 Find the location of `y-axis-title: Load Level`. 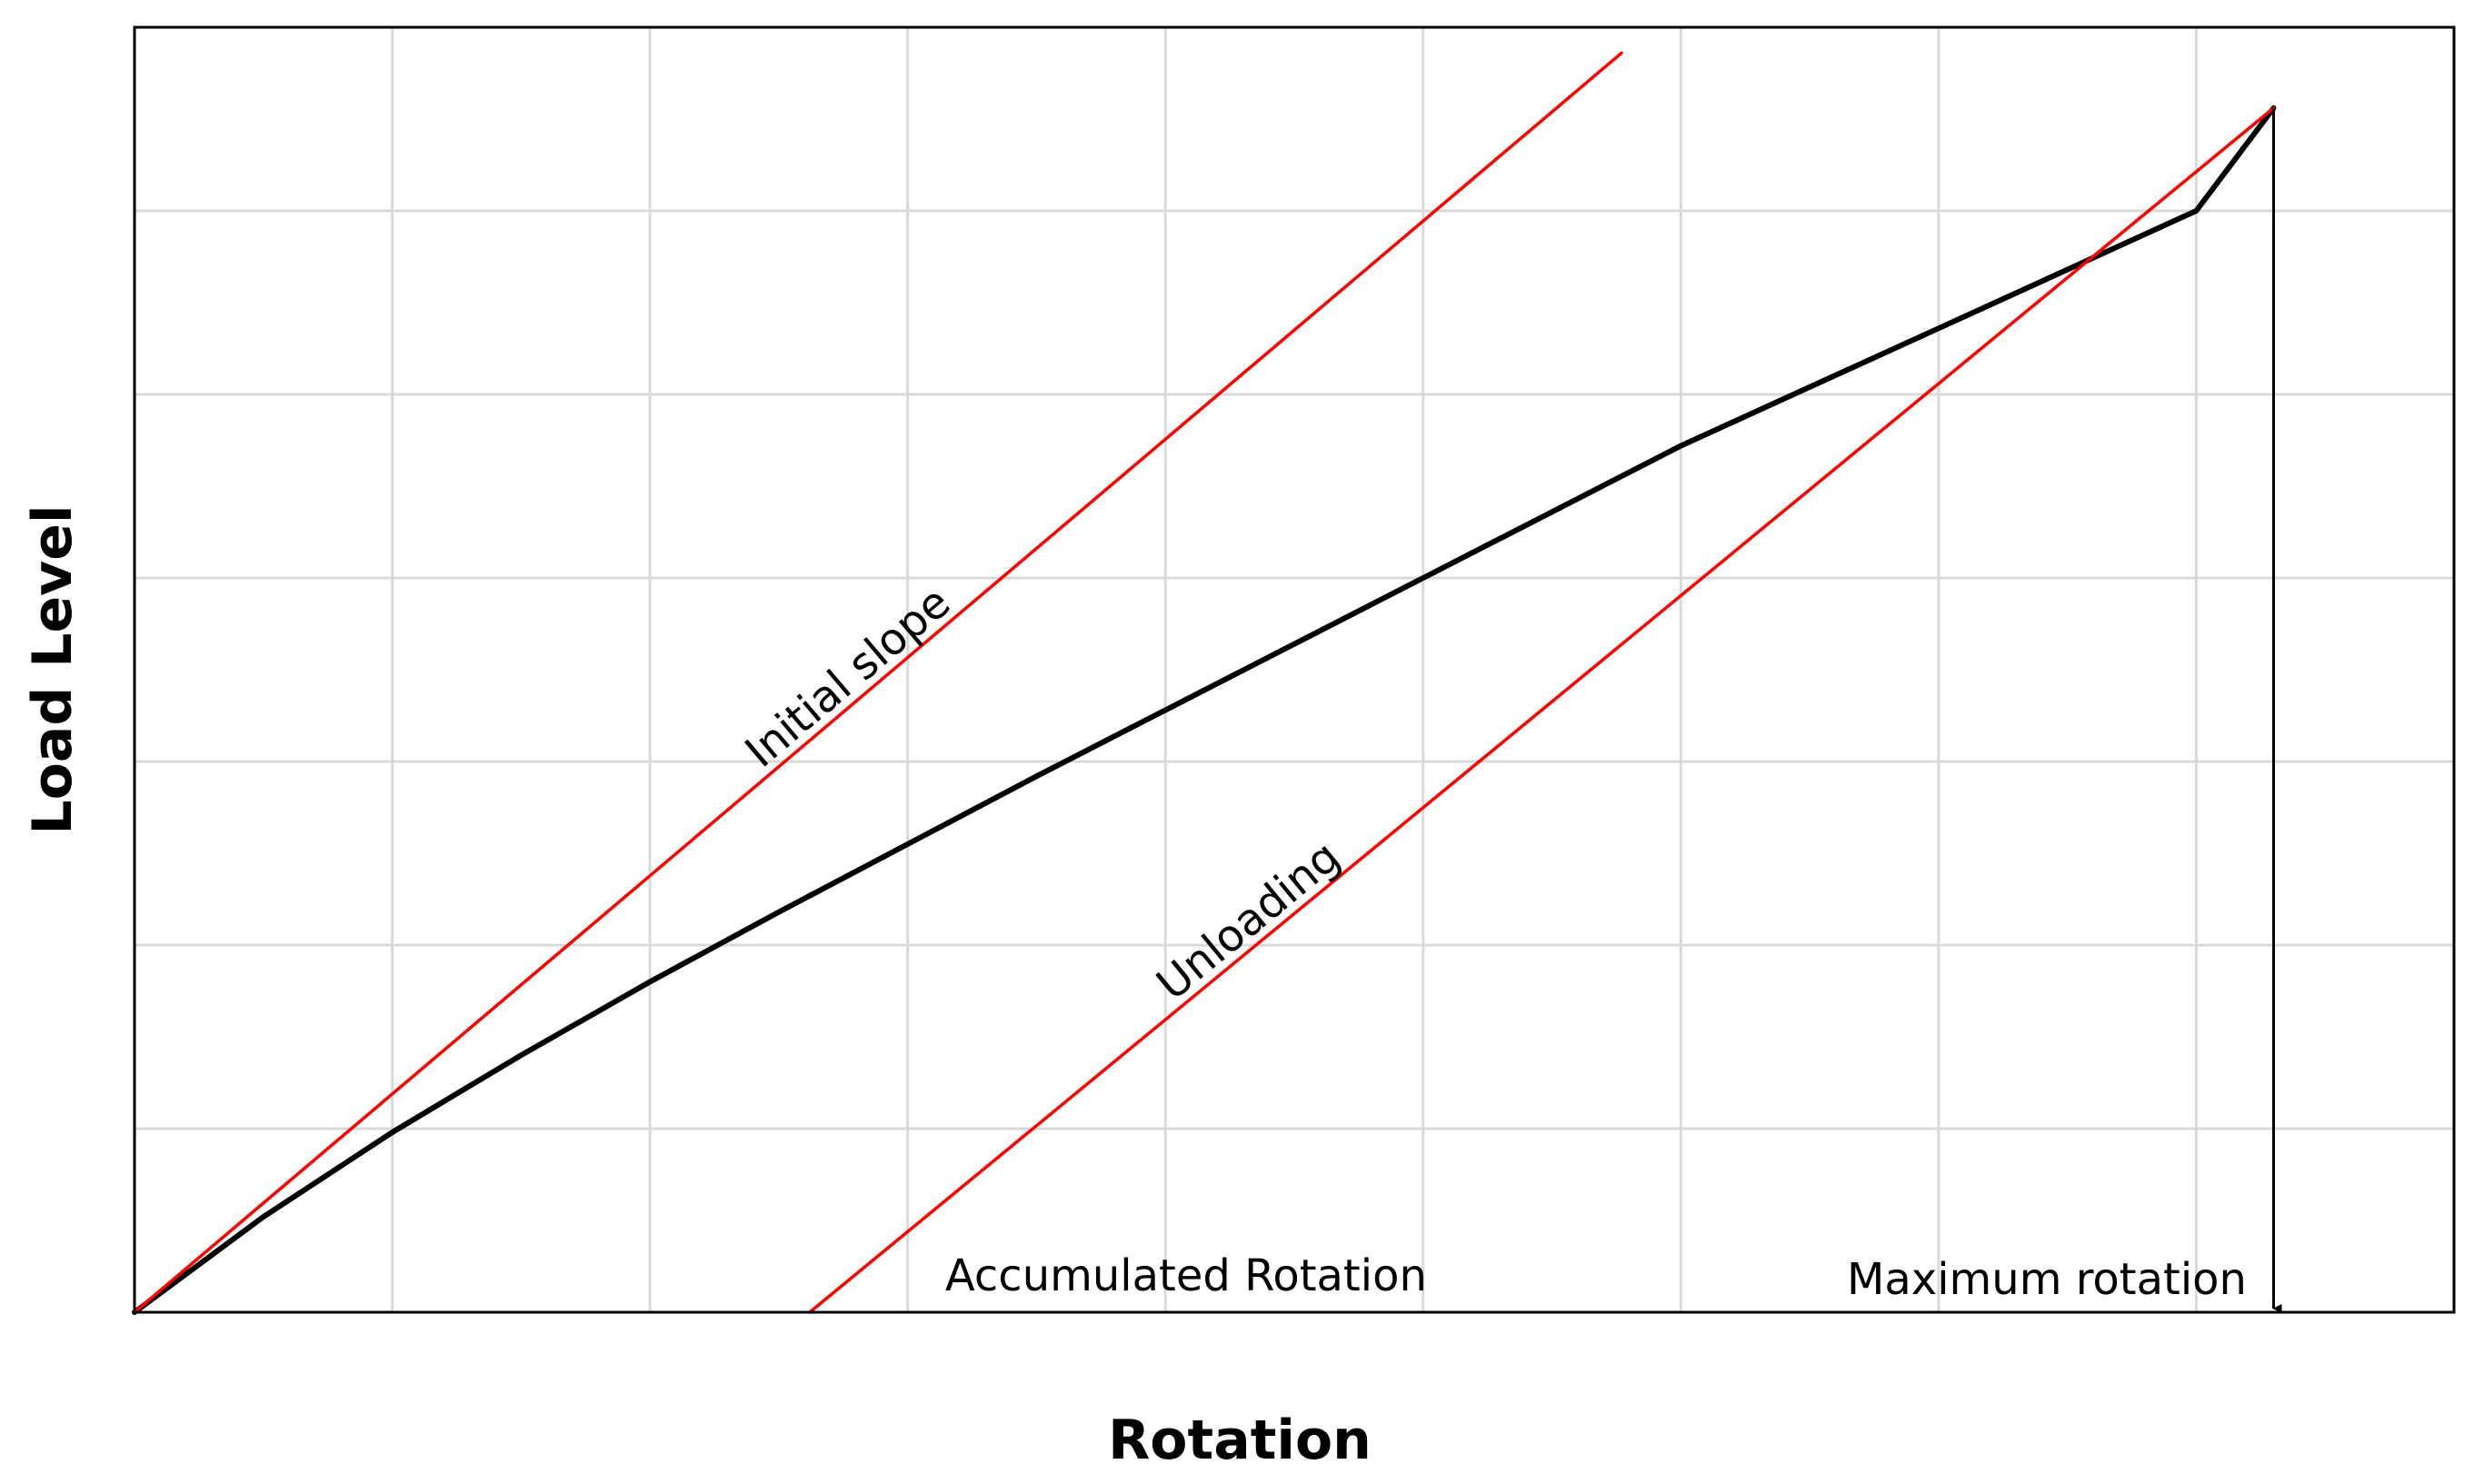

y-axis-title: Load Level is located at coordinates (53, 669).